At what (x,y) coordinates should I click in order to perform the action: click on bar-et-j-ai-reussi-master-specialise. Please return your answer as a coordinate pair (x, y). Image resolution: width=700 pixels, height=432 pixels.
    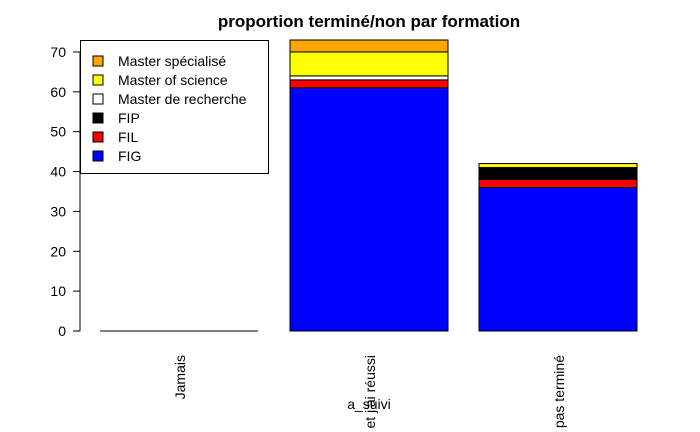
    Looking at the image, I should click on (369, 46).